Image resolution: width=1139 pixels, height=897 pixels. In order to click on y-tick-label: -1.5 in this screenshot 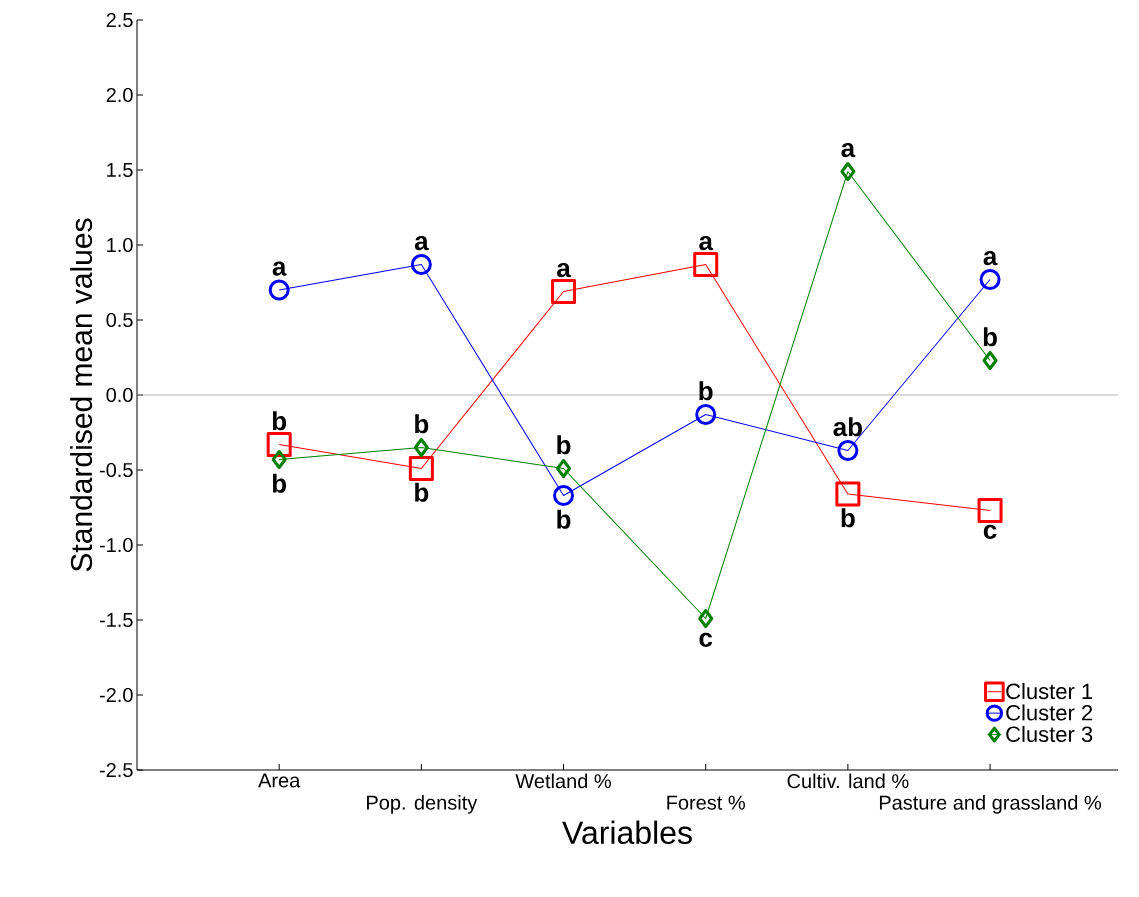, I will do `click(116, 620)`.